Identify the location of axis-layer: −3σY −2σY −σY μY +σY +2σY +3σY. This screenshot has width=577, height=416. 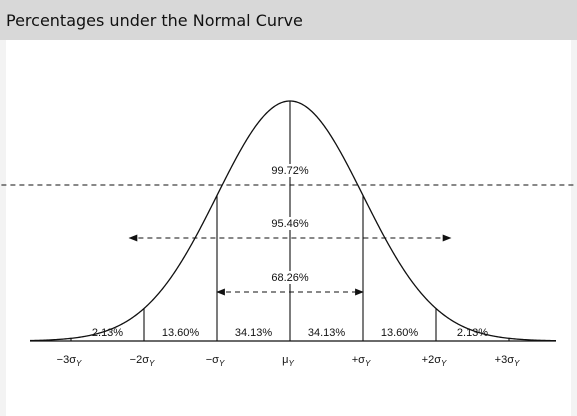
(288, 361).